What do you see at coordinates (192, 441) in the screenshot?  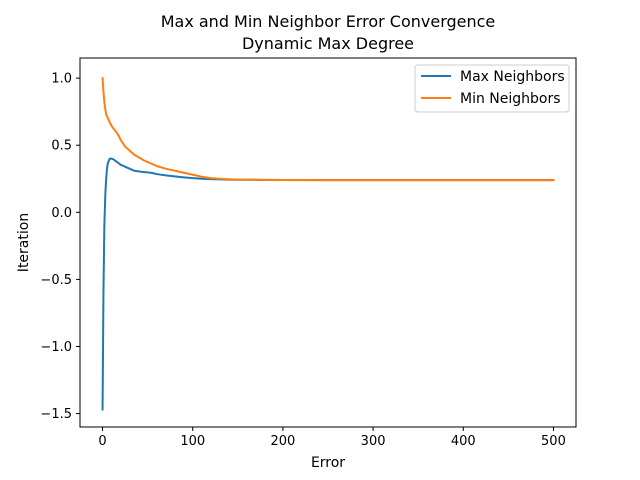 I see `x-tick-label: 100` at bounding box center [192, 441].